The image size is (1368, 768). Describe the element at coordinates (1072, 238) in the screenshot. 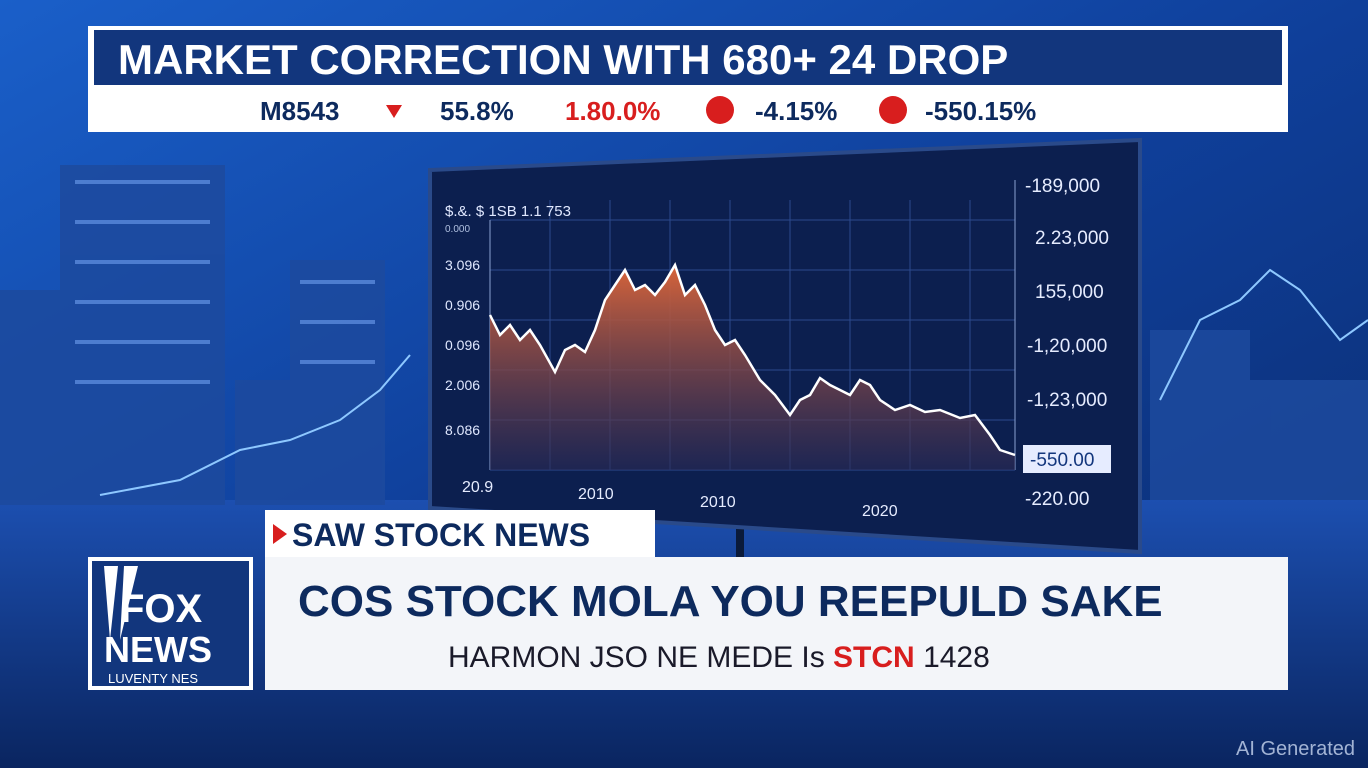

I see `right-label: 2.23,000` at that location.